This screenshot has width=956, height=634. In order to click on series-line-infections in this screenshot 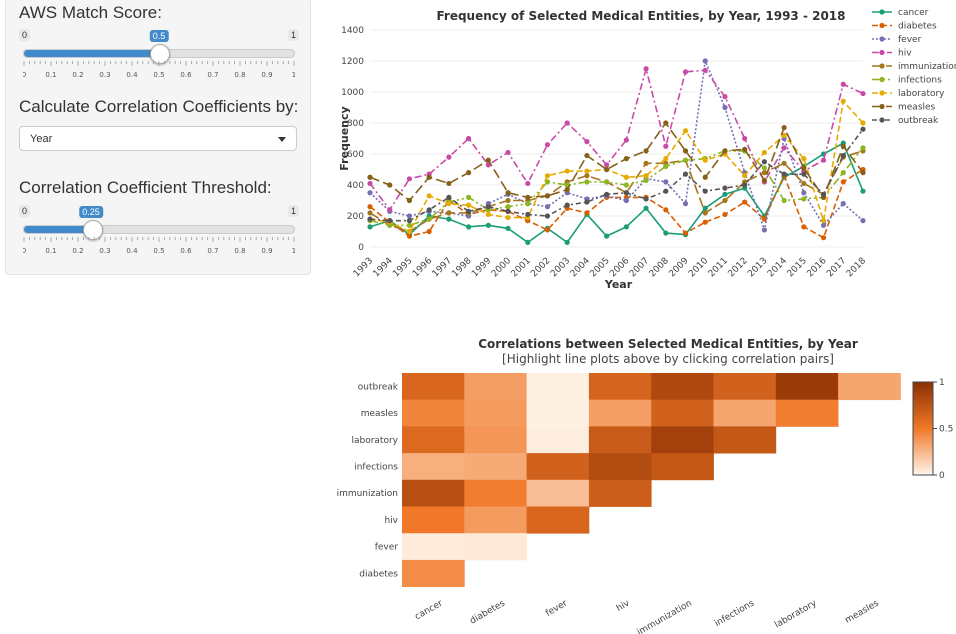, I will do `click(616, 187)`.